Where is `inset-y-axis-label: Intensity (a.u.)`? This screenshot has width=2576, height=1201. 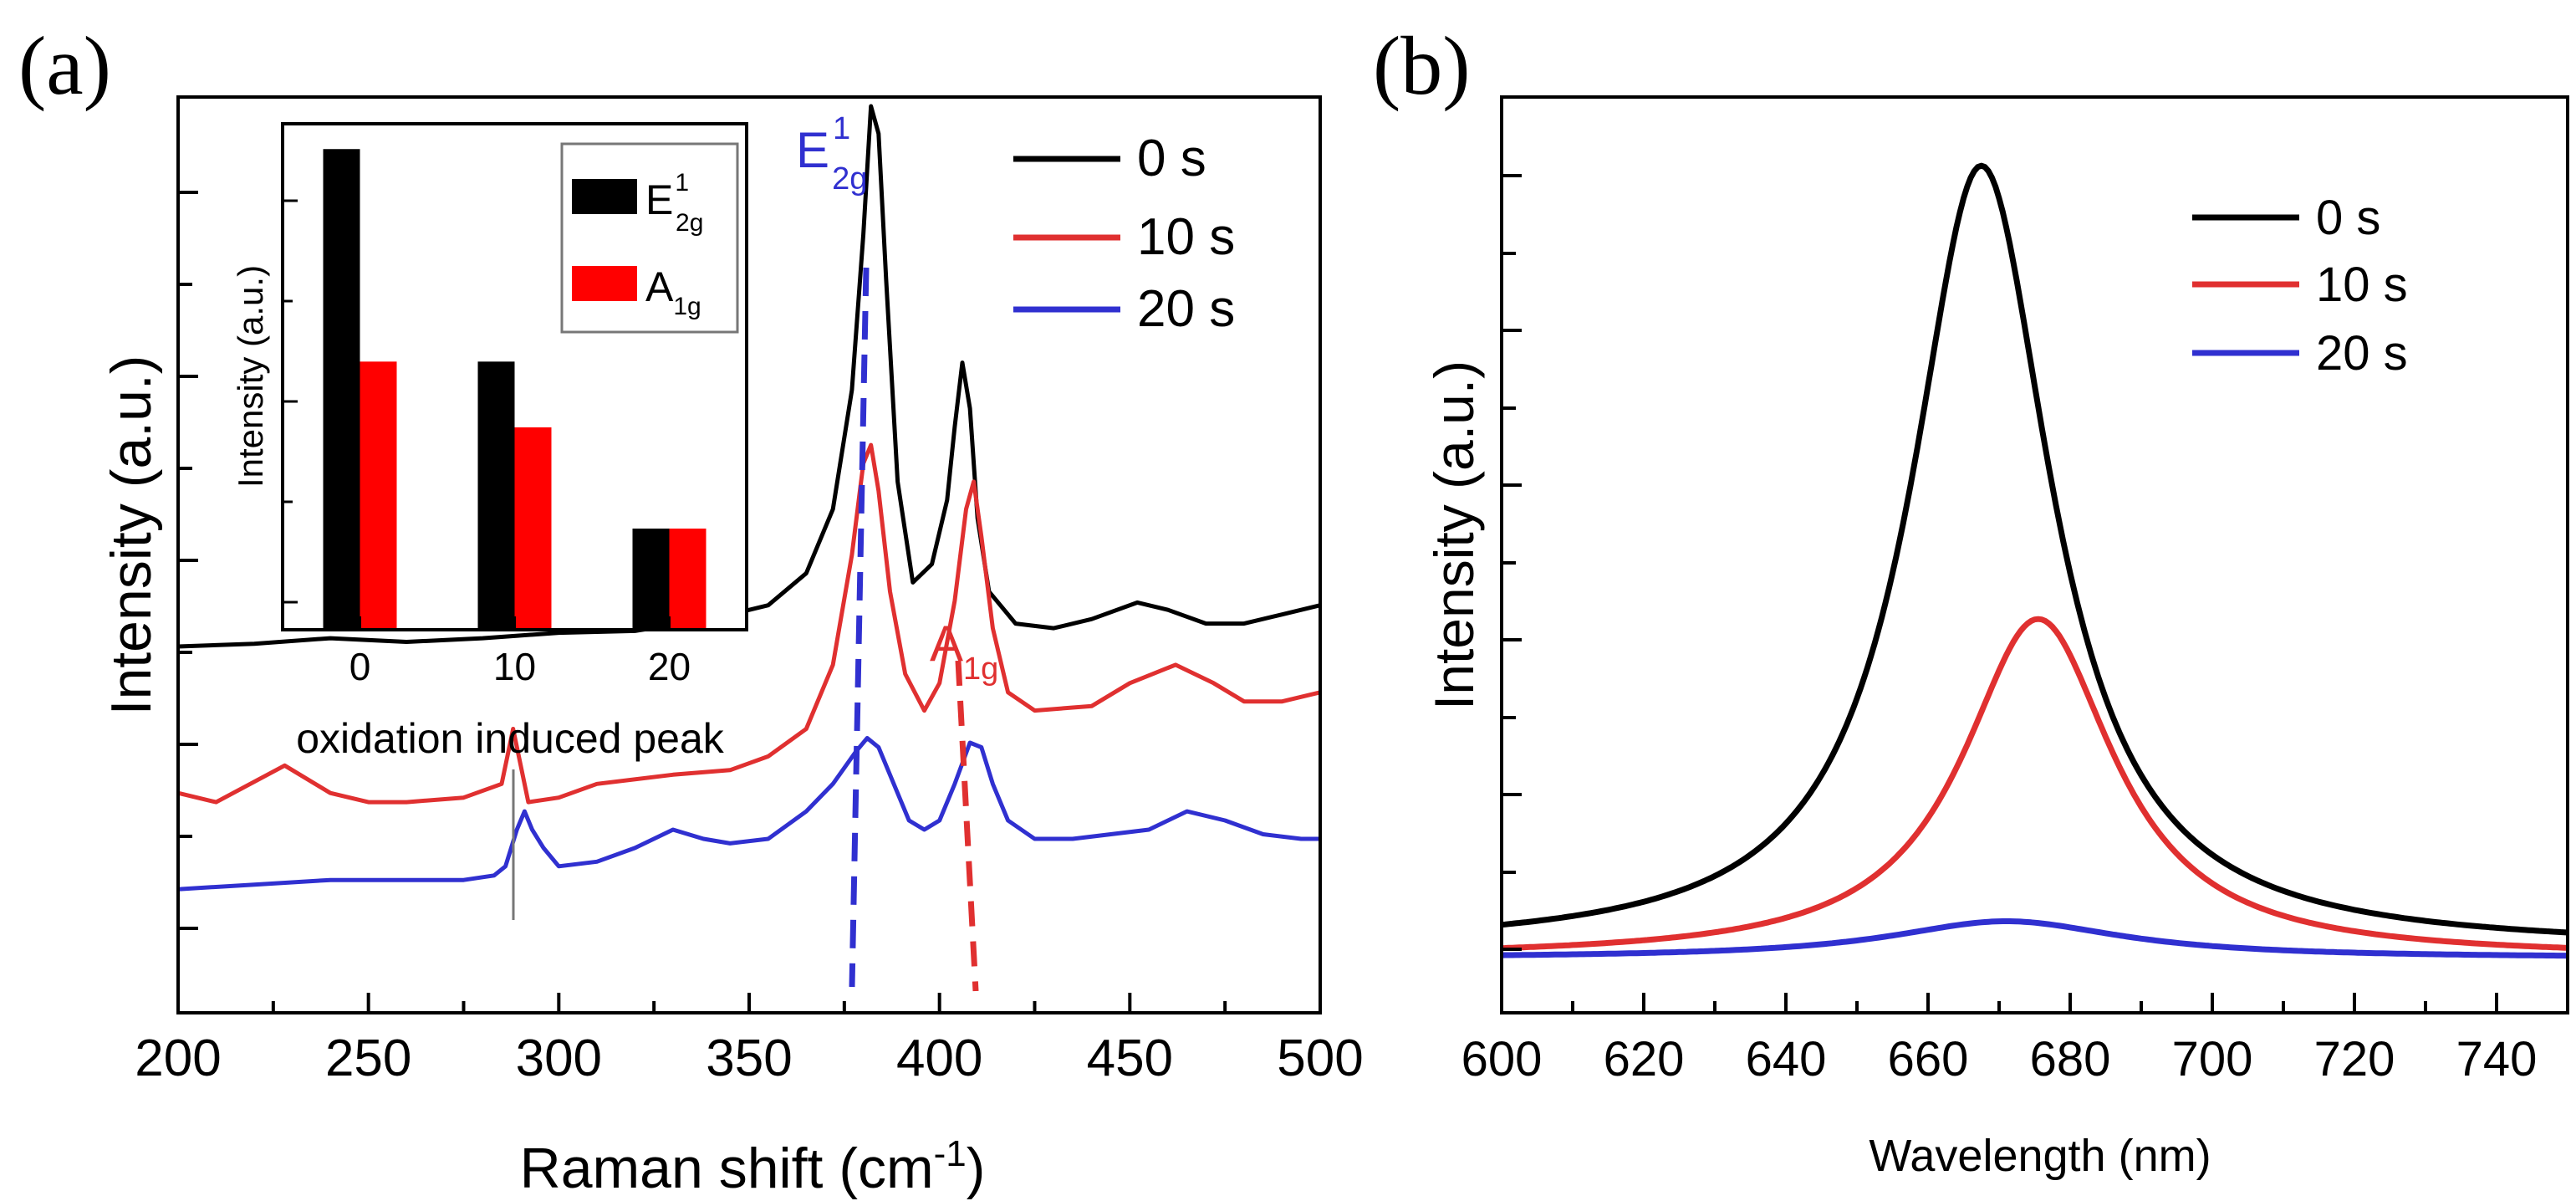
inset-y-axis-label: Intensity (a.u.) is located at coordinates (251, 377).